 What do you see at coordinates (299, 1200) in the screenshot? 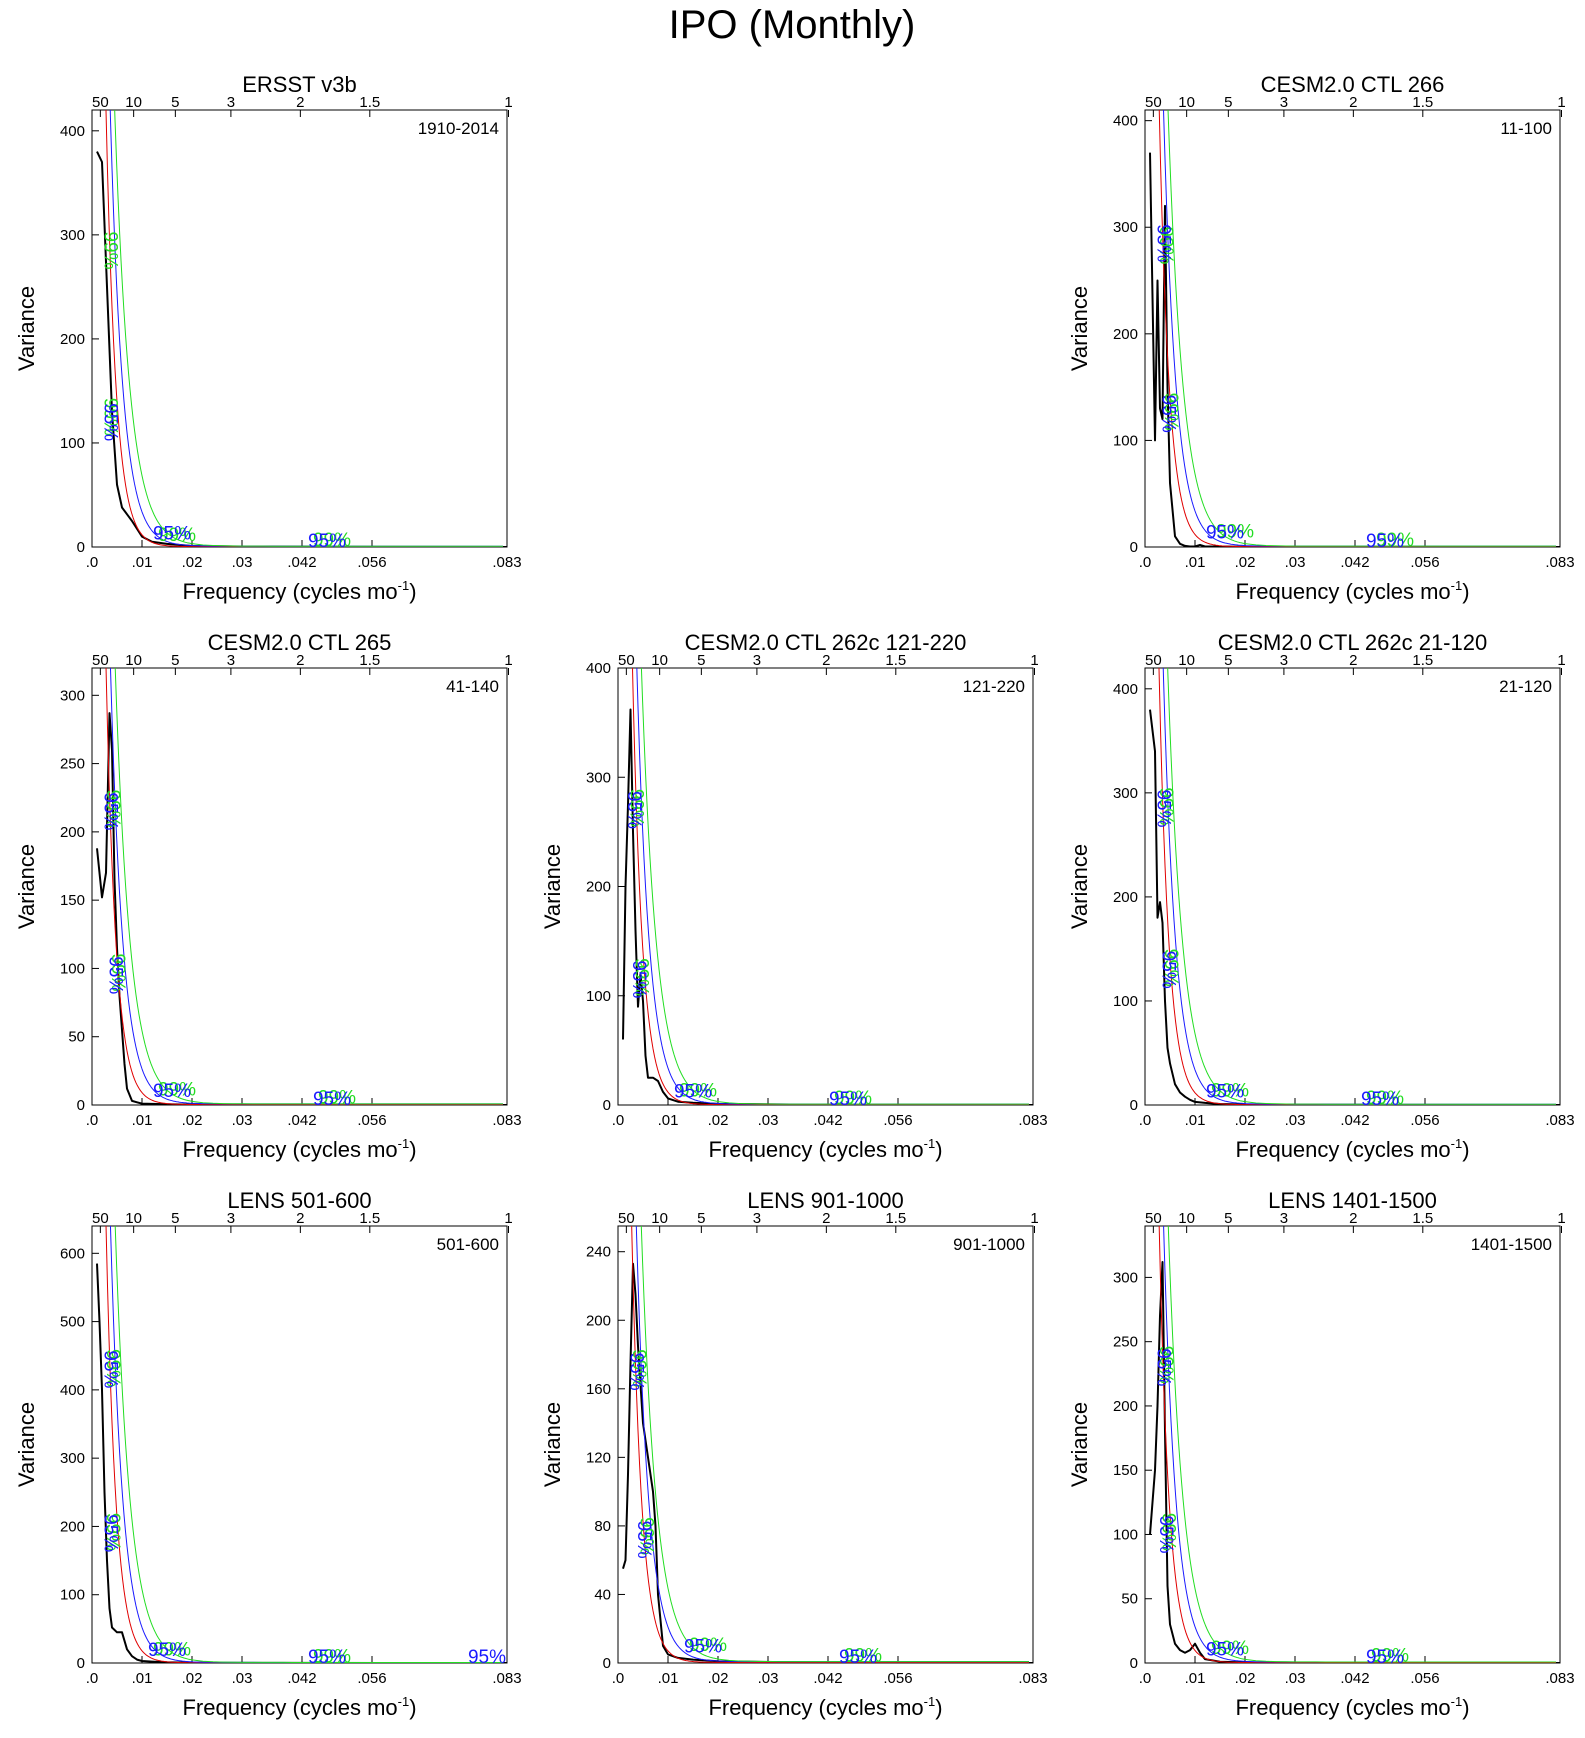
I see `panel-title: LENS 501-600` at bounding box center [299, 1200].